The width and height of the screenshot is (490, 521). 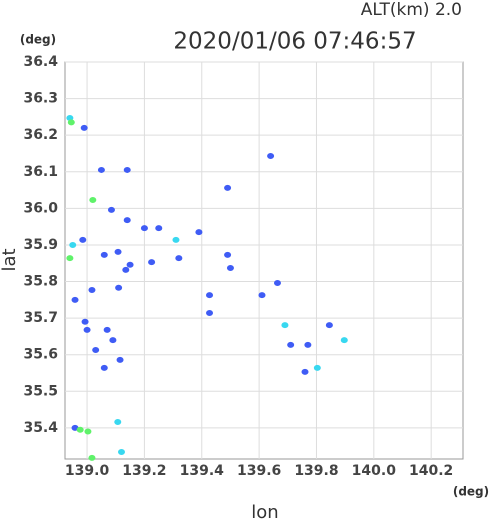 I want to click on x-tick-label: 140.2, so click(x=431, y=471).